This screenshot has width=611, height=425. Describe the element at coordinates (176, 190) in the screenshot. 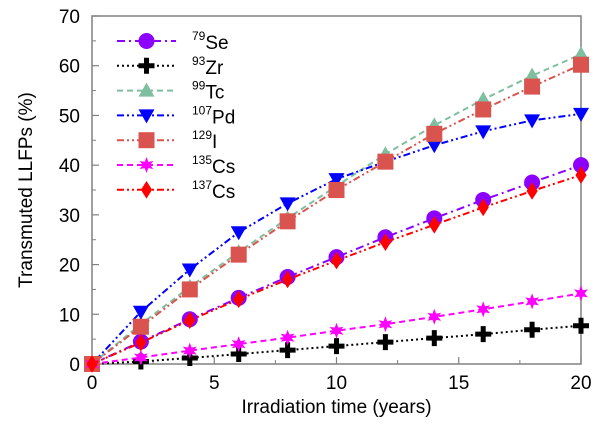

I see `legend-item-137Cs: 137Cs` at that location.